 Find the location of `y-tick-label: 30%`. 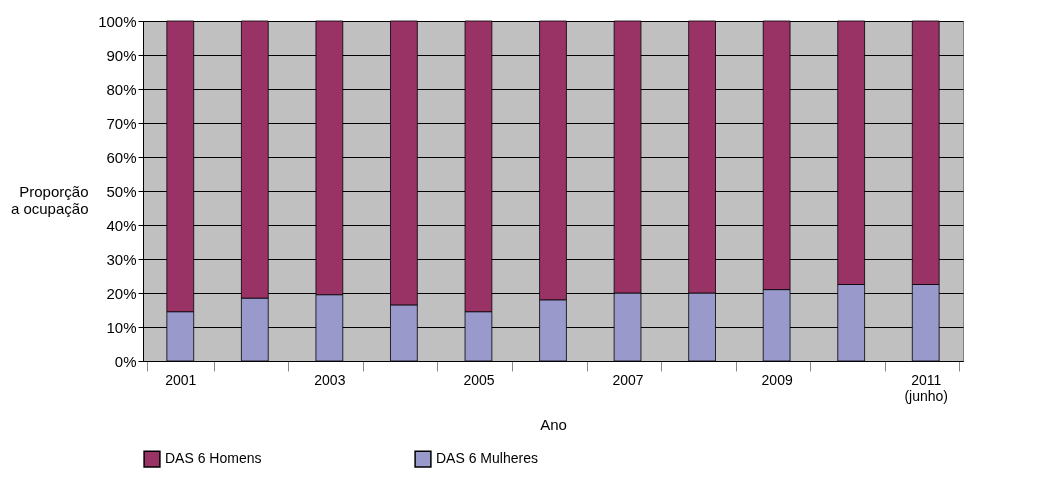

y-tick-label: 30% is located at coordinates (121, 259).